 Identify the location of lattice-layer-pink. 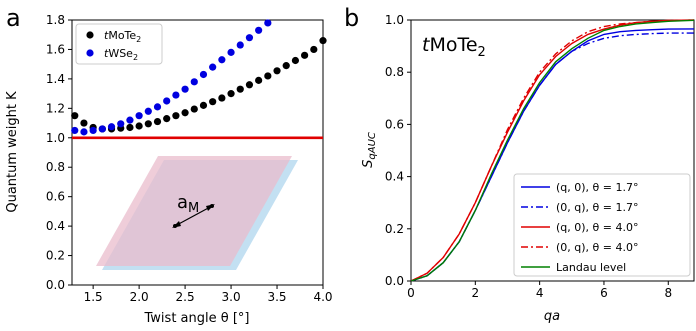
(194, 211).